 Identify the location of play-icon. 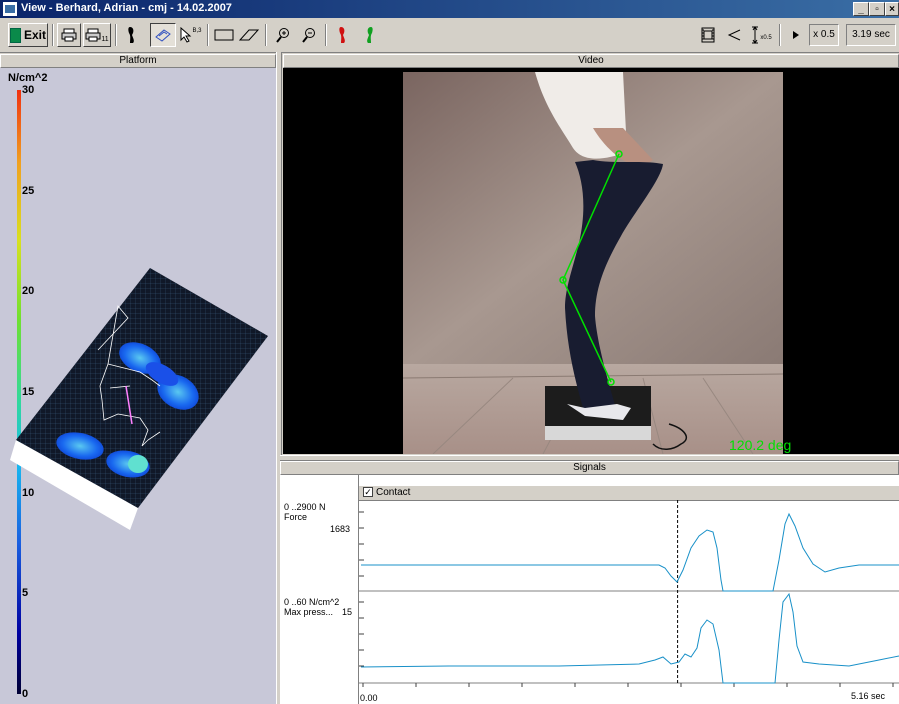
(796, 35).